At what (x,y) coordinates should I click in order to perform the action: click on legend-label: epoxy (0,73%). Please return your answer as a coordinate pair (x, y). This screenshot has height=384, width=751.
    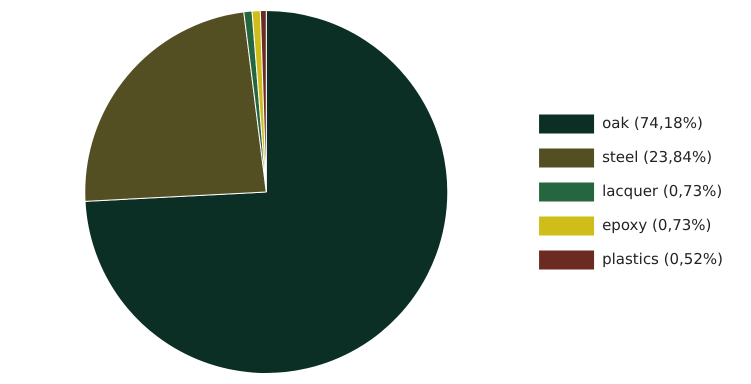
    Looking at the image, I should click on (657, 225).